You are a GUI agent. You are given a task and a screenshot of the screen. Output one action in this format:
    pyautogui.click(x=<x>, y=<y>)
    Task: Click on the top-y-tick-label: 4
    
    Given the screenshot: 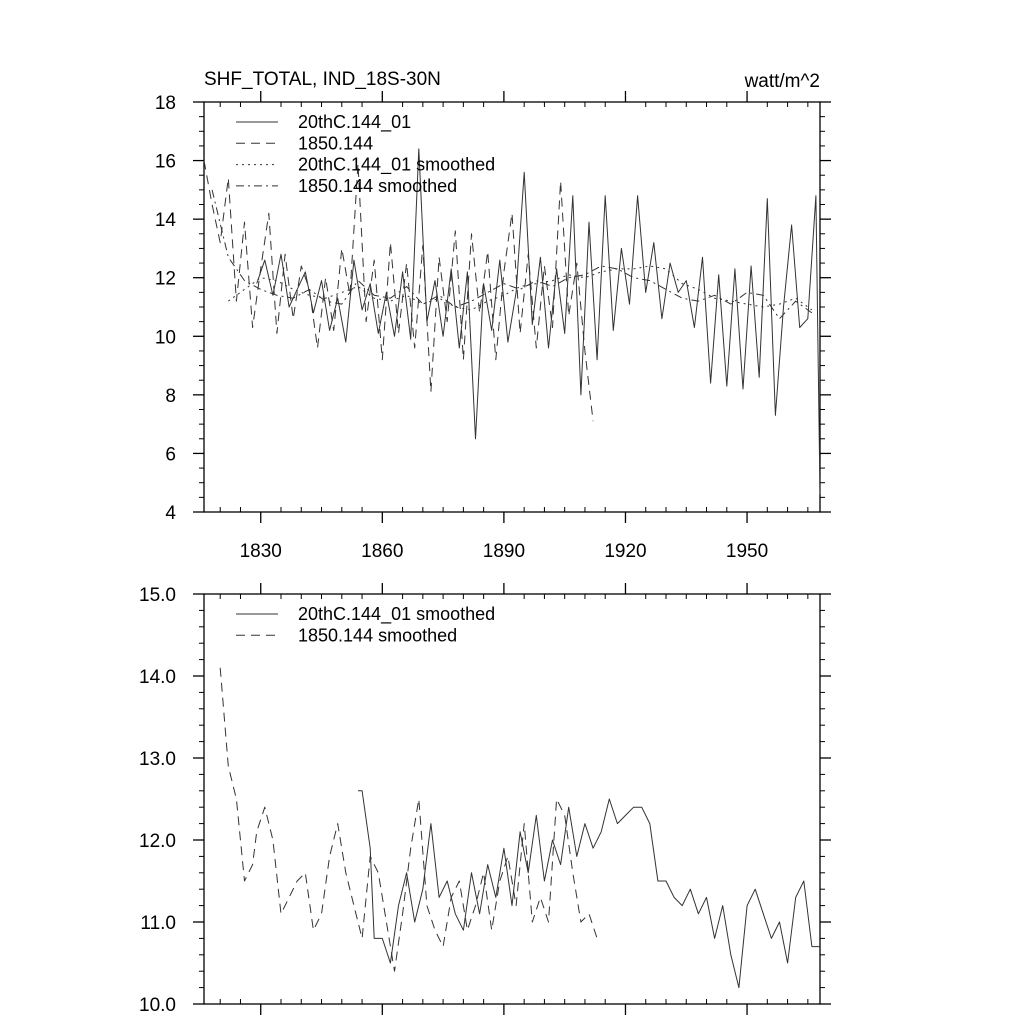 What is the action you would take?
    pyautogui.click(x=170, y=513)
    